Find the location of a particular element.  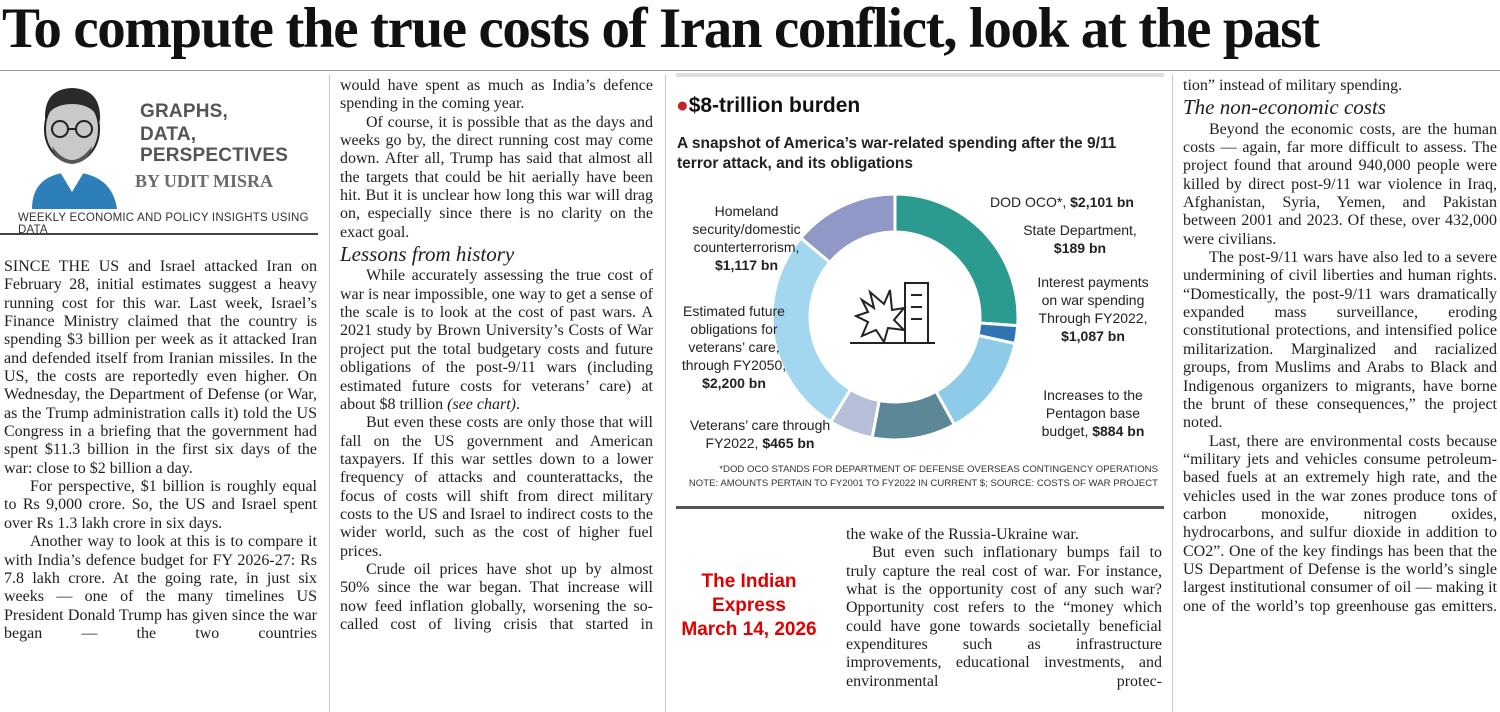

chart-reference: (see chart) is located at coordinates (481, 404).